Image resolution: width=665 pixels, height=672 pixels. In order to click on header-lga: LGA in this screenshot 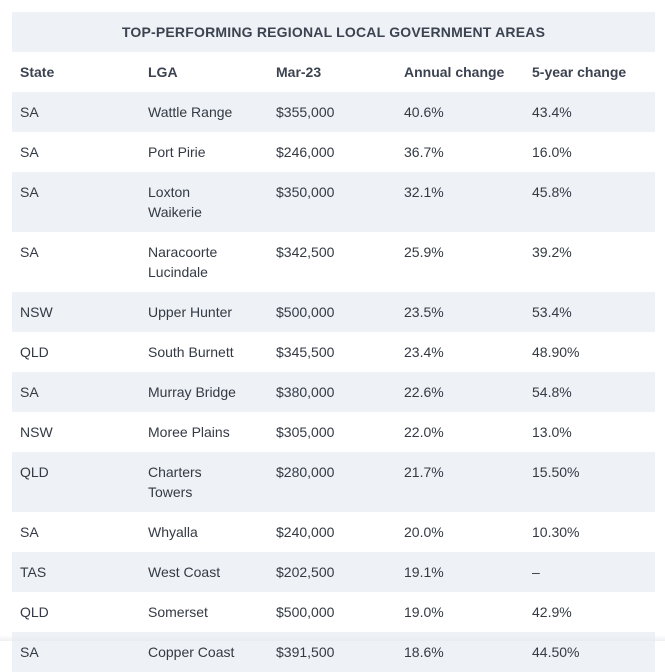, I will do `click(204, 72)`.